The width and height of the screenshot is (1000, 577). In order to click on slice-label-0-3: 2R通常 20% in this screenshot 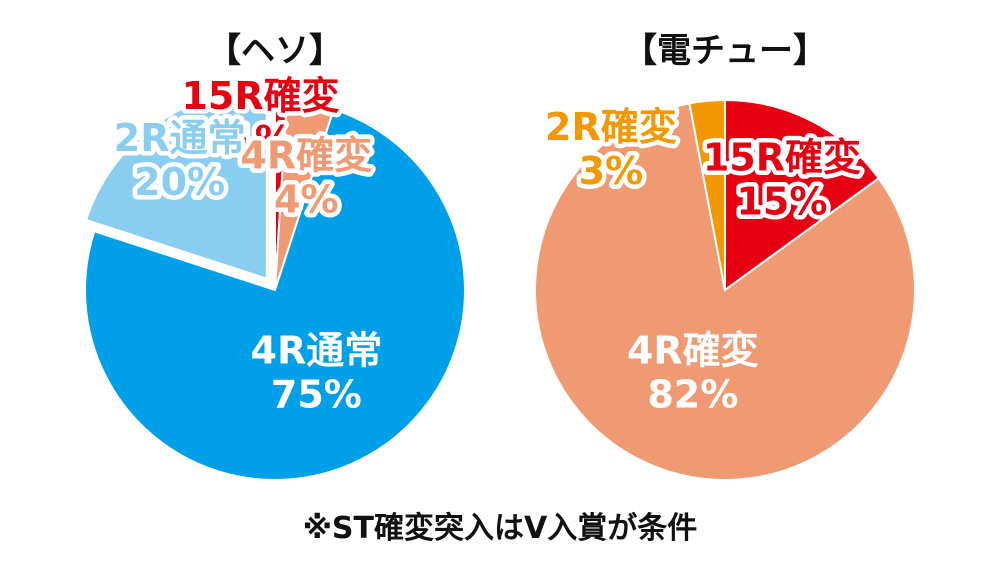, I will do `click(180, 160)`.